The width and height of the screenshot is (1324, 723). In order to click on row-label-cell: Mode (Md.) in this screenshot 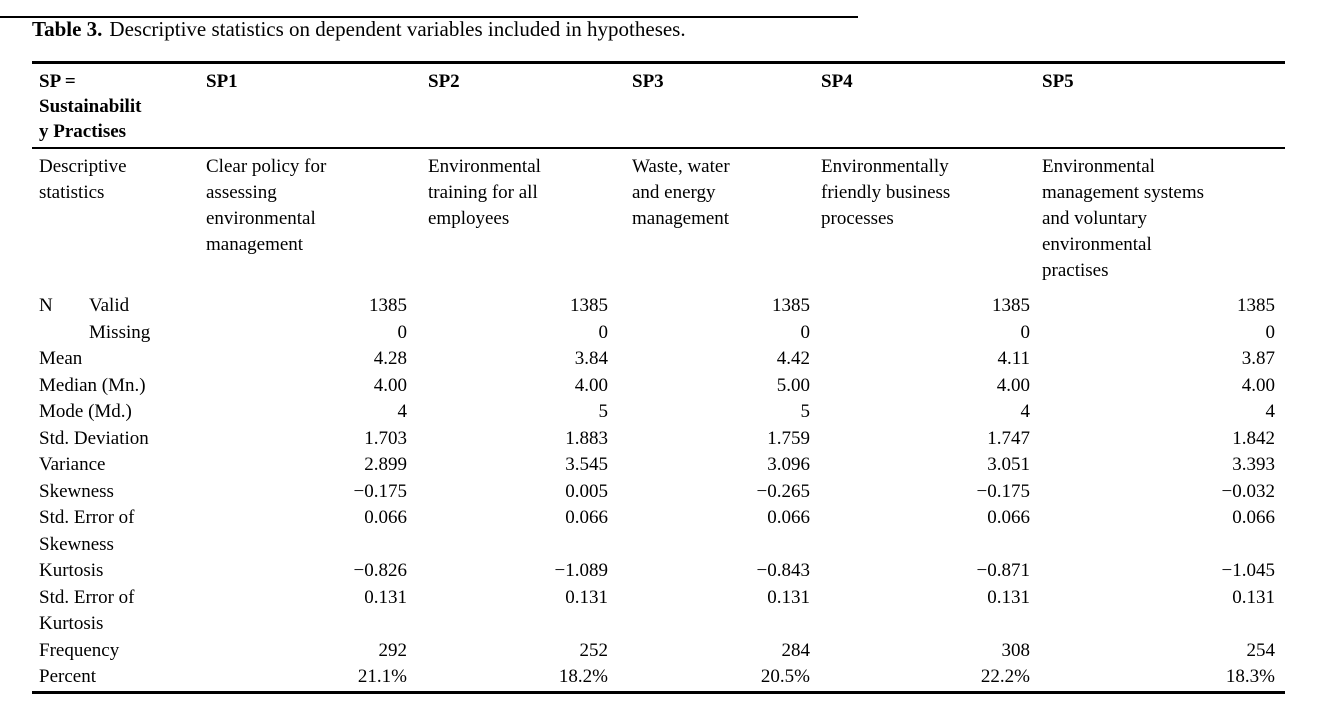, I will do `click(116, 412)`.